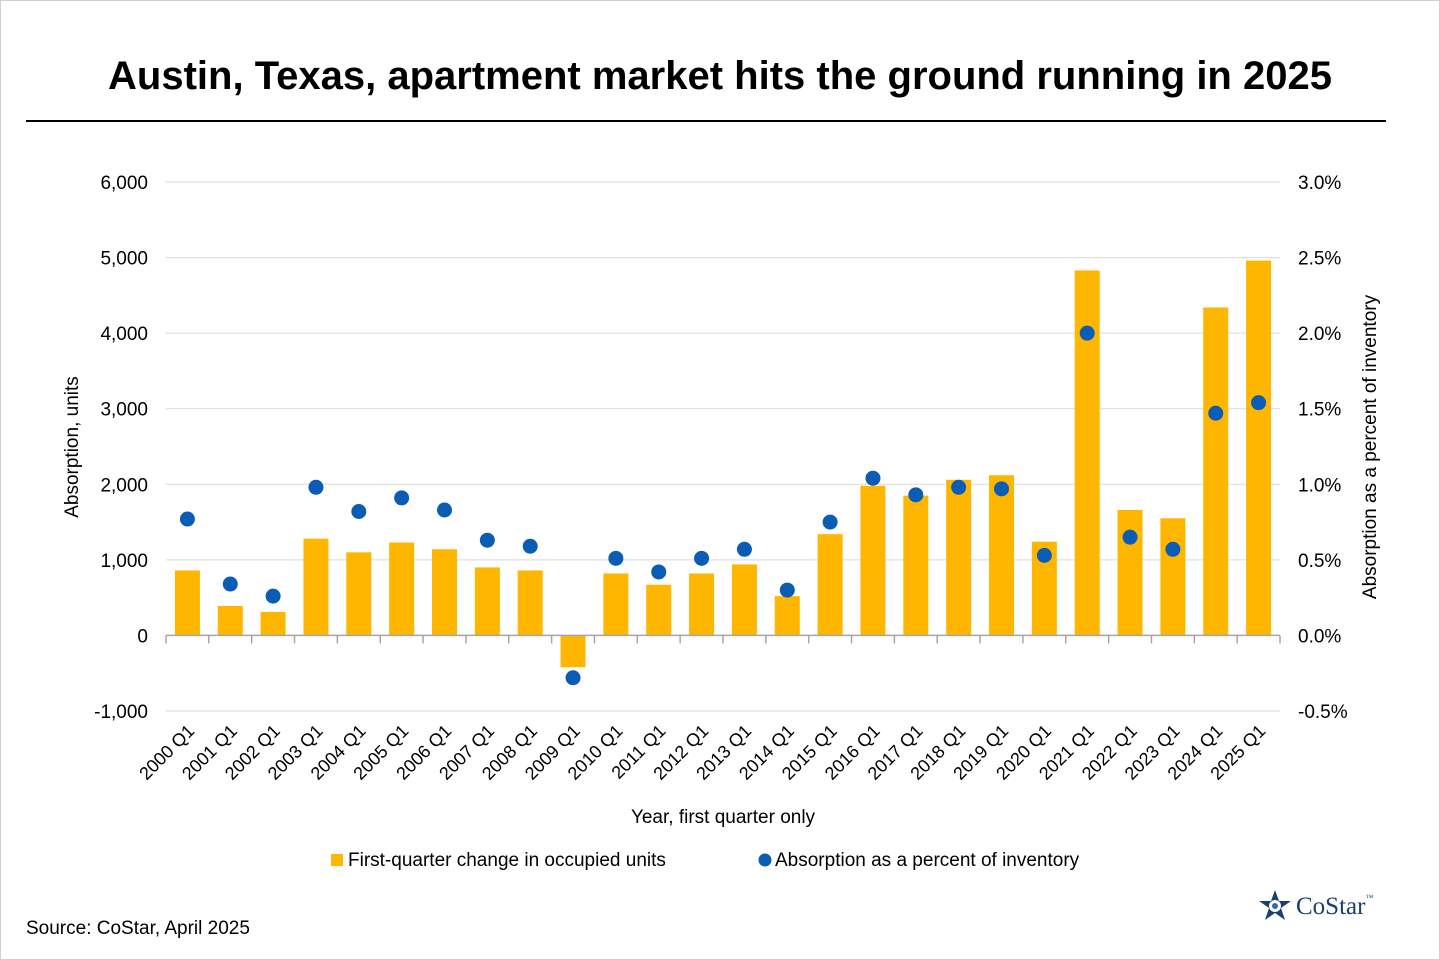 The image size is (1440, 960). I want to click on costar-logo-text: CoStar™, so click(1335, 906).